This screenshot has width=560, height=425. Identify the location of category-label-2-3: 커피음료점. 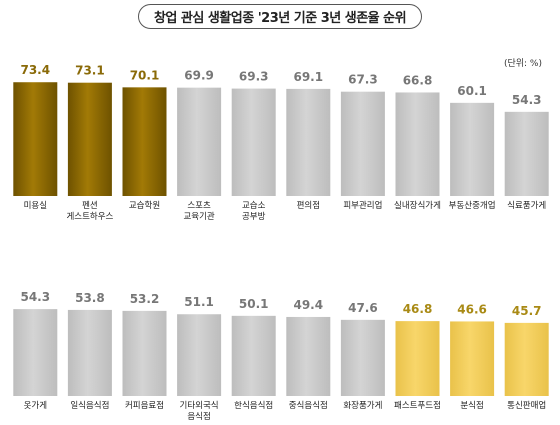
(144, 405).